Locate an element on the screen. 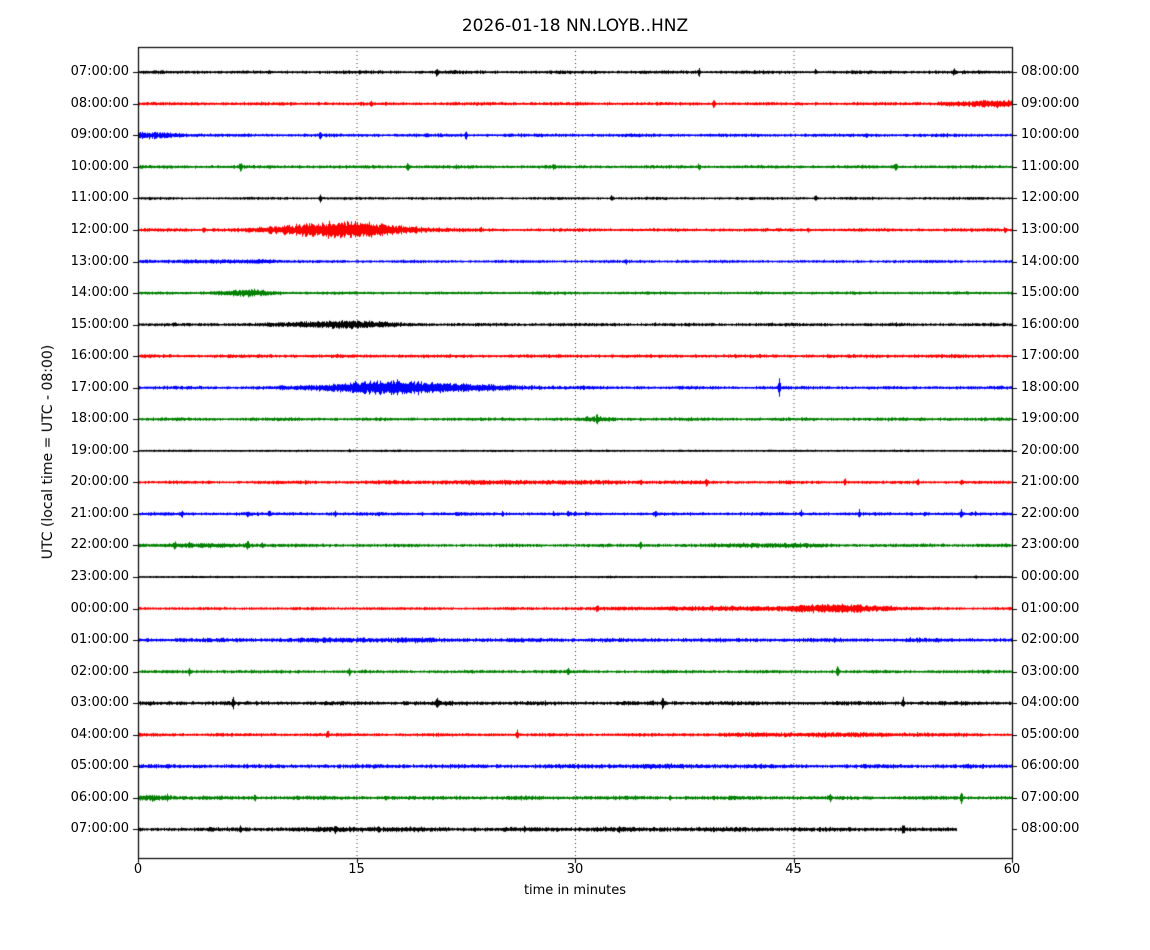 Image resolution: width=1150 pixels, height=950 pixels. utc-time-label: 11:00:00 is located at coordinates (99, 198).